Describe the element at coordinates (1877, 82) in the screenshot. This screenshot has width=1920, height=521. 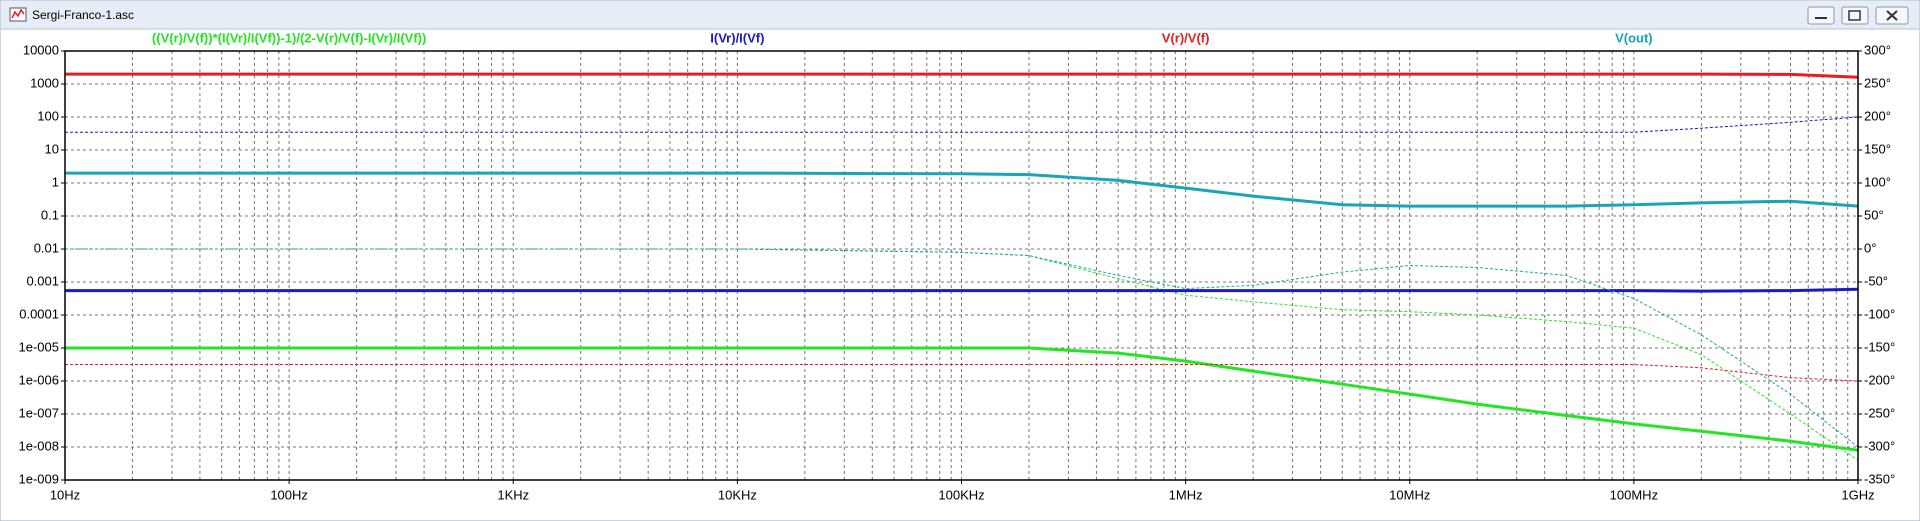
I see `y2-tick-label: 250°` at that location.